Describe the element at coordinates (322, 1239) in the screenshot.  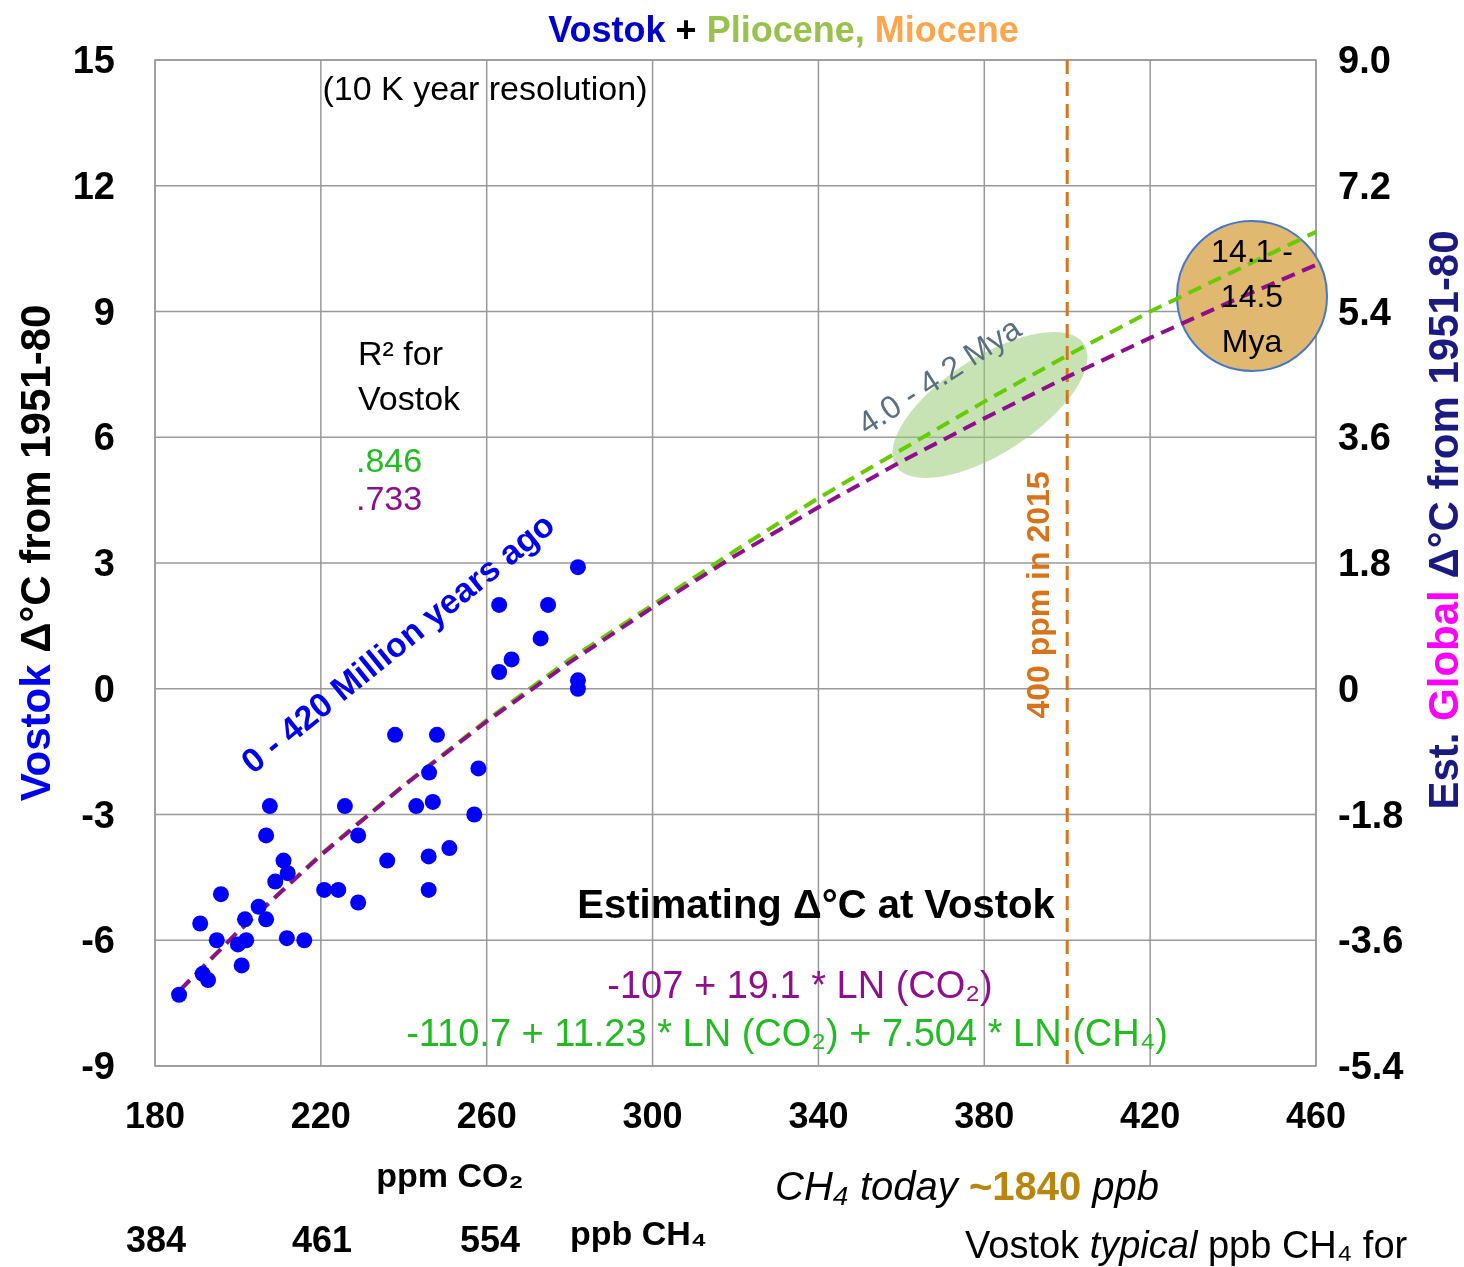
I see `text: 461` at that location.